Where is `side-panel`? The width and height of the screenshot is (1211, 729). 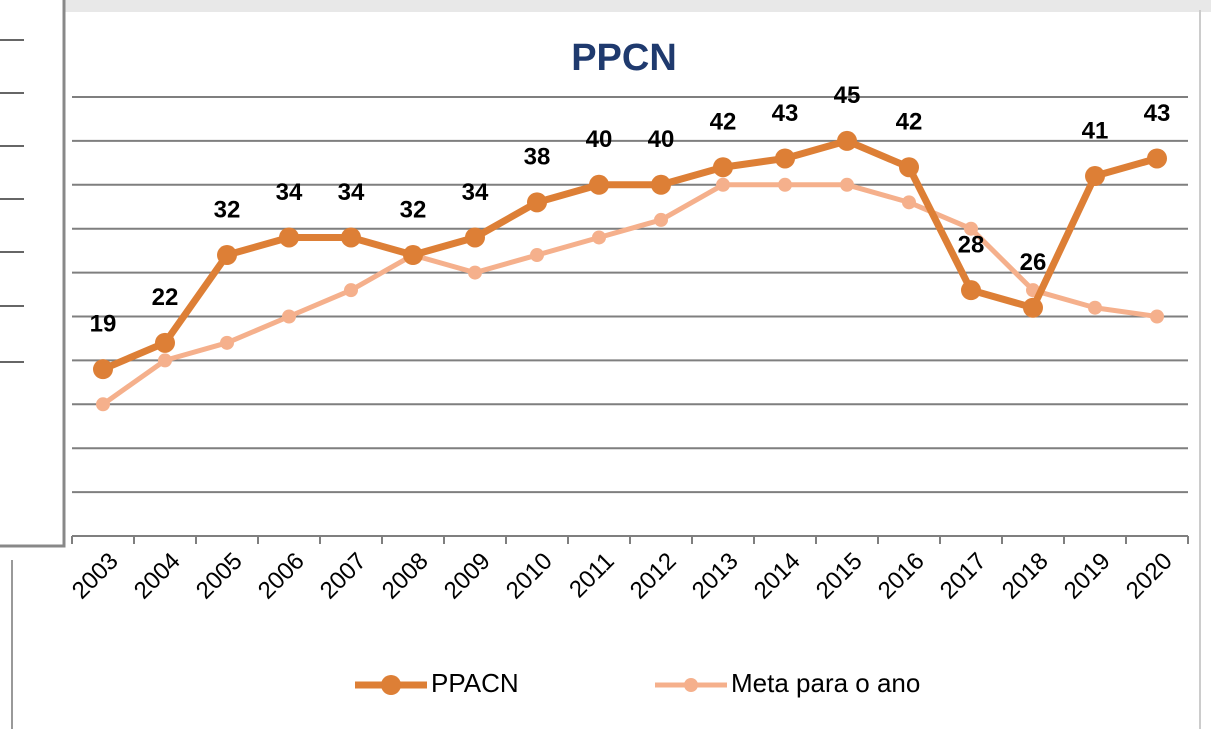 side-panel is located at coordinates (33, 274).